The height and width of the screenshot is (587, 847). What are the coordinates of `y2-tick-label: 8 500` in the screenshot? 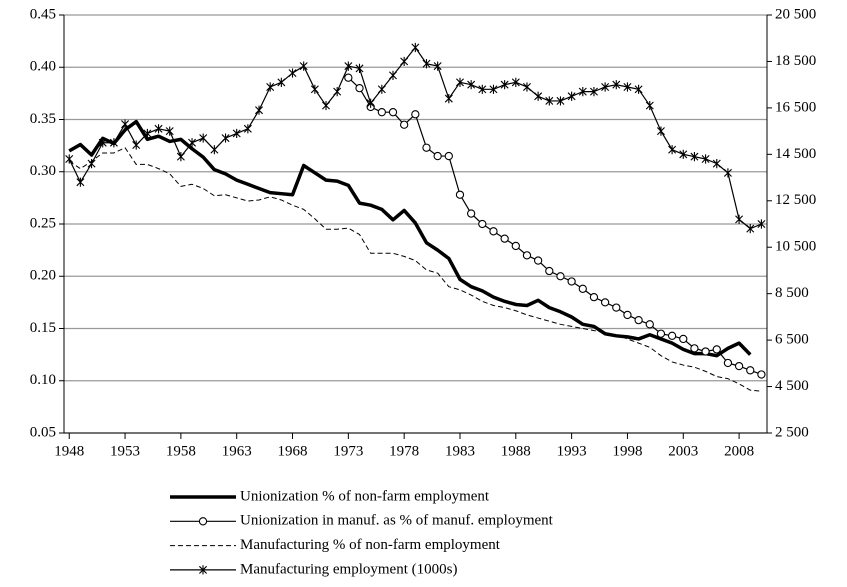 It's located at (792, 293).